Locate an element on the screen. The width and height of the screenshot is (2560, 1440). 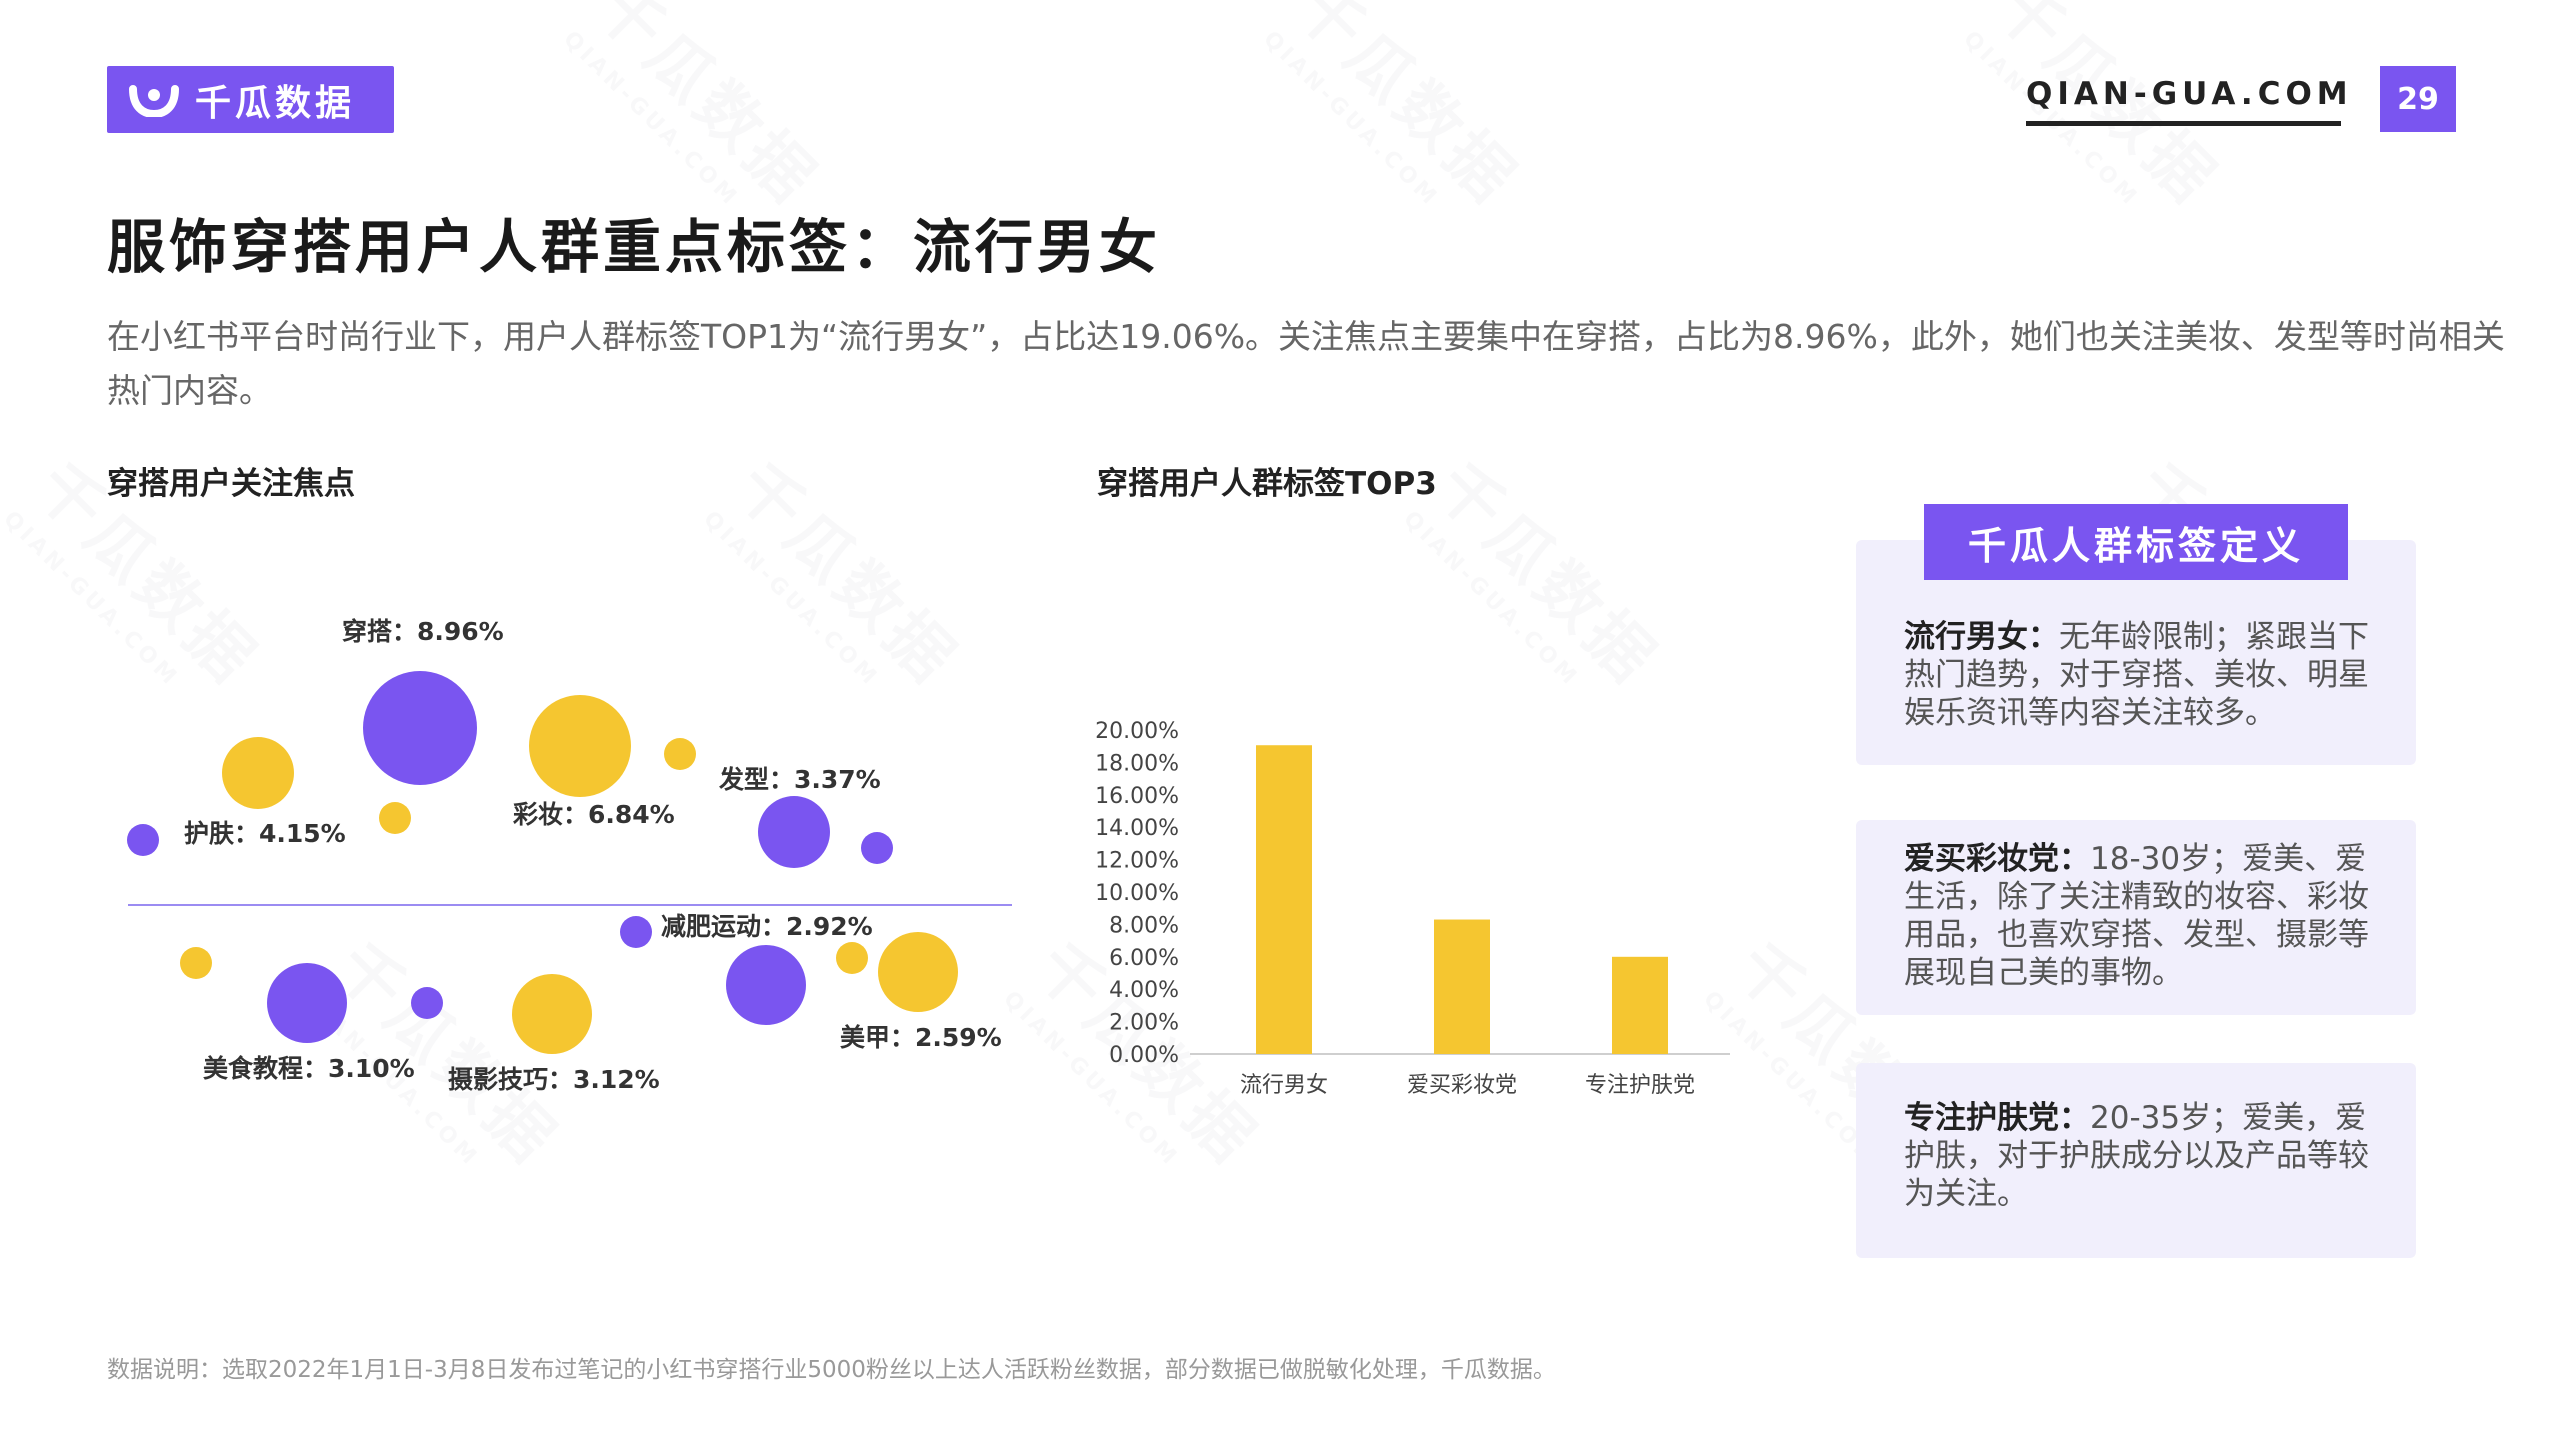
bubble-chuanda is located at coordinates (420, 728).